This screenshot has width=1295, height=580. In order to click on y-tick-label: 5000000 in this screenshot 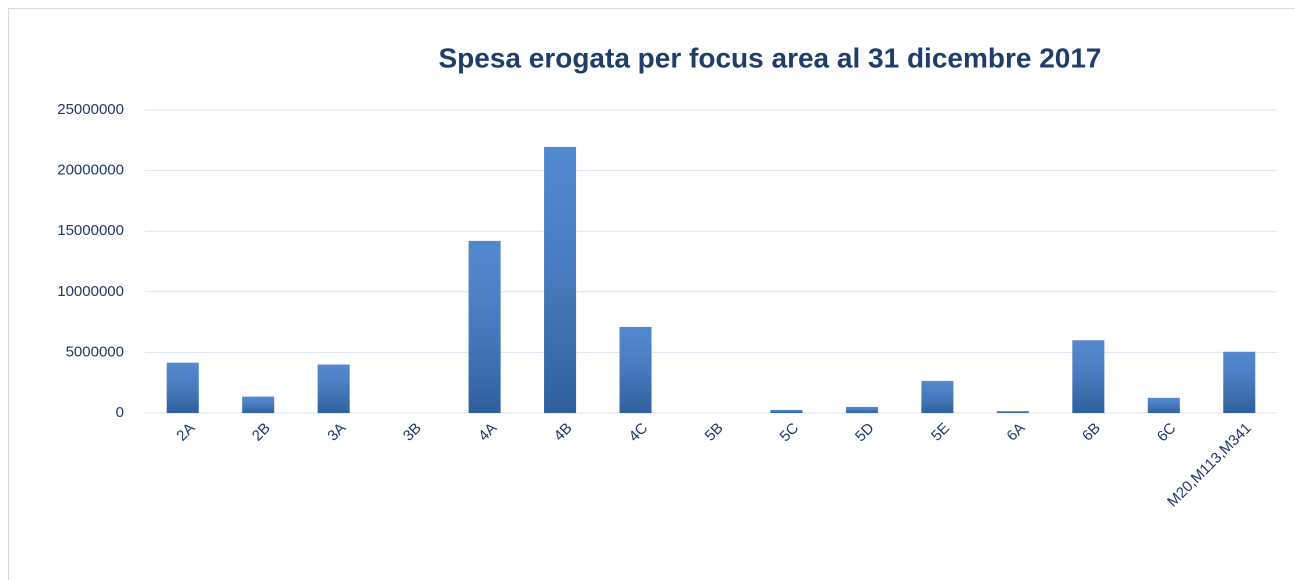, I will do `click(95, 351)`.